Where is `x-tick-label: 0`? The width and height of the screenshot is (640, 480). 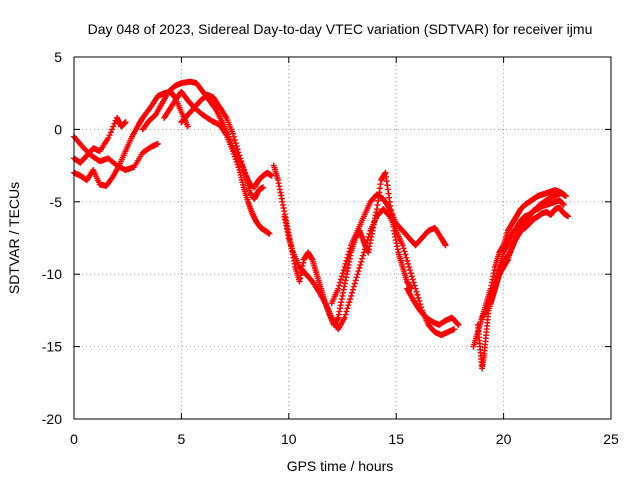
x-tick-label: 0 is located at coordinates (74, 439).